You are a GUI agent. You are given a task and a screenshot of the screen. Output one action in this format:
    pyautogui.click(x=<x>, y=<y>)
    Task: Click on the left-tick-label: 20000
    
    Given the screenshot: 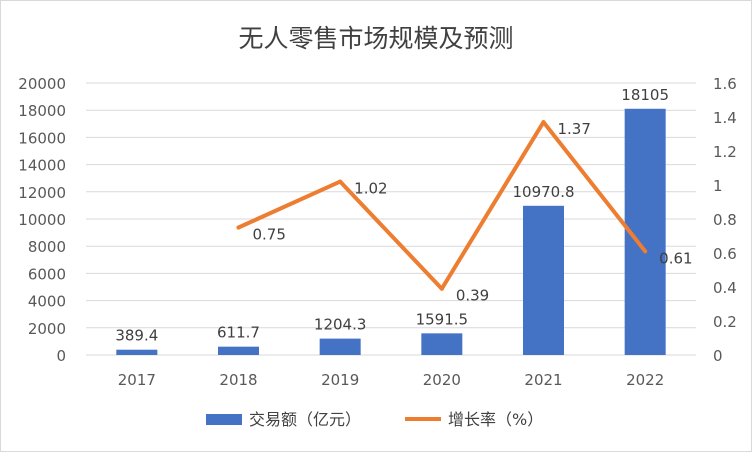 What is the action you would take?
    pyautogui.click(x=42, y=84)
    